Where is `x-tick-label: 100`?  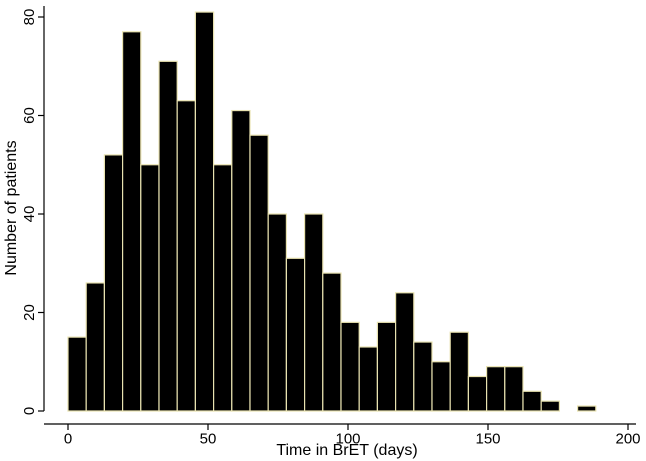
x-tick-label: 100 is located at coordinates (347, 438).